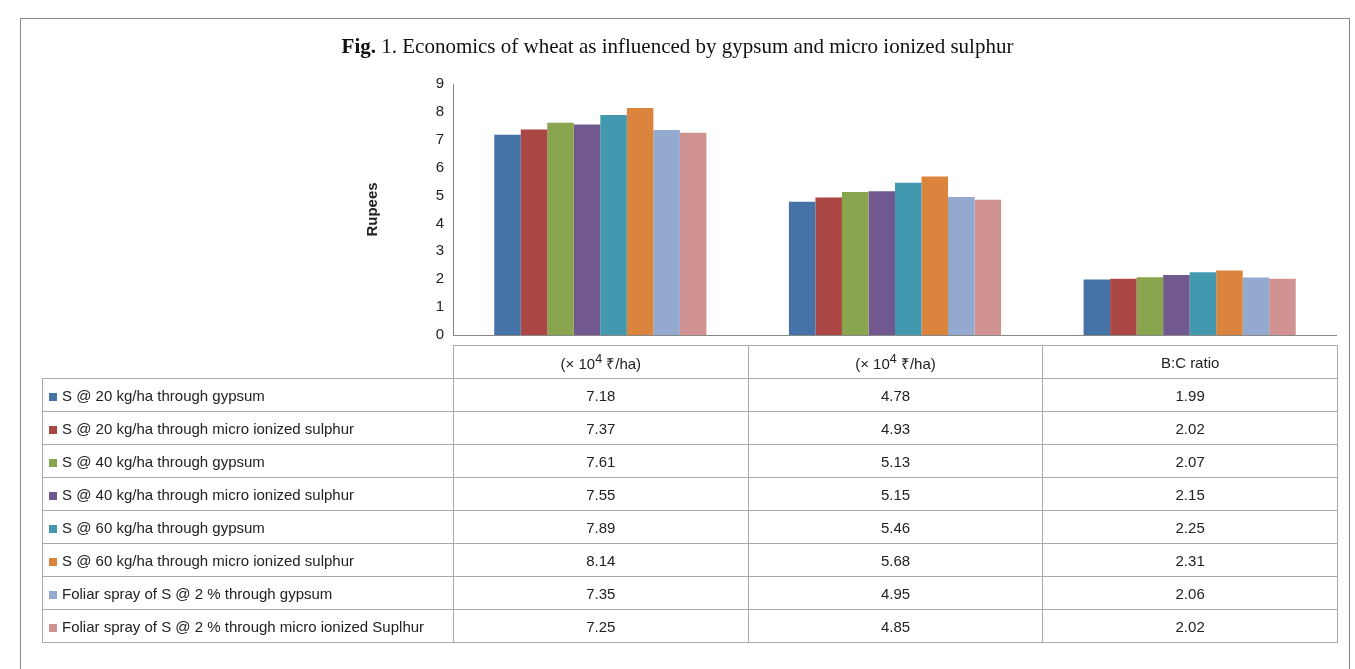 This screenshot has height=669, width=1355. Describe the element at coordinates (1190, 461) in the screenshot. I see `data-label: 2.07` at that location.